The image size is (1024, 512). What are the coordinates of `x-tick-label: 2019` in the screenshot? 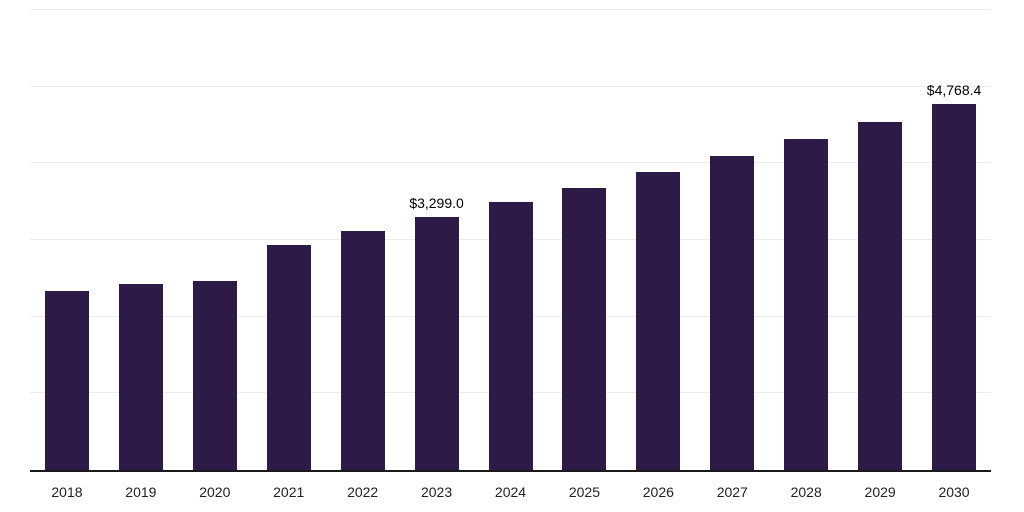 It's located at (141, 492).